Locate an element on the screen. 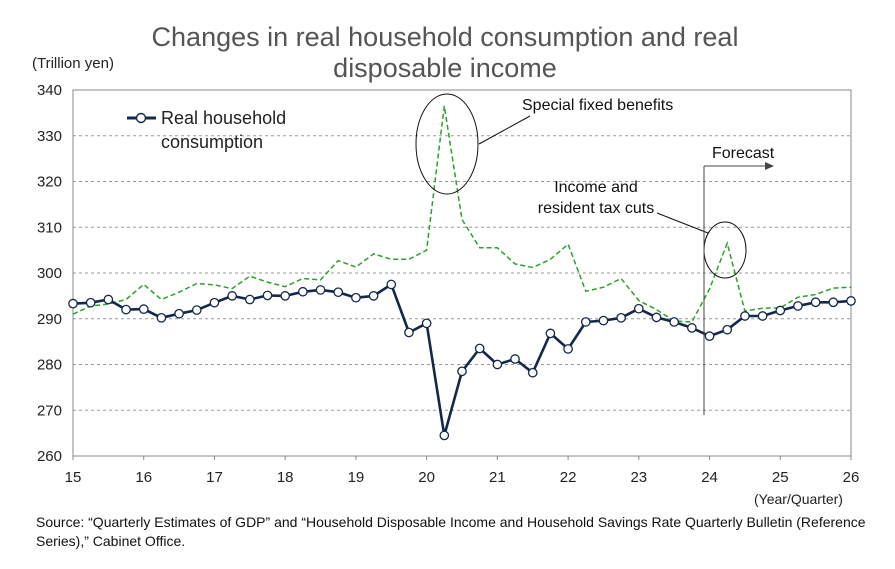 The height and width of the screenshot is (569, 895). y-tick-label: 290 is located at coordinates (49, 319).